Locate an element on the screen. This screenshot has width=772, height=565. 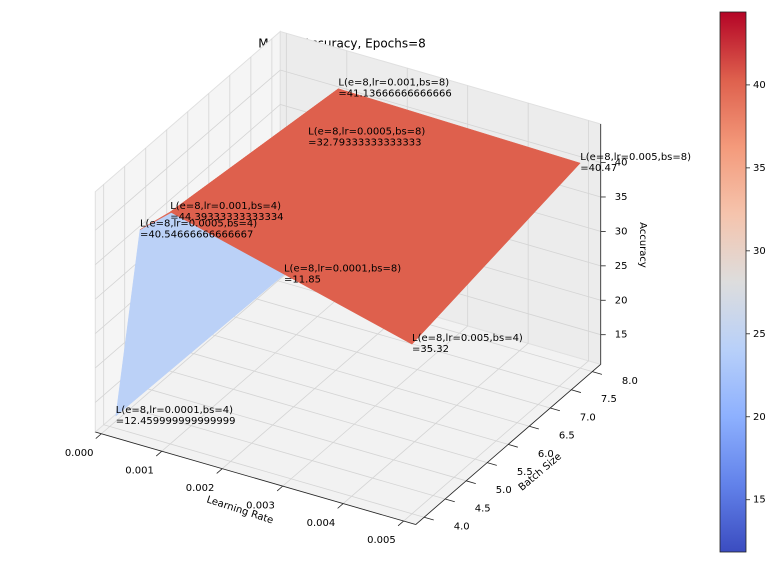
z-tick-label: 40 is located at coordinates (621, 163).